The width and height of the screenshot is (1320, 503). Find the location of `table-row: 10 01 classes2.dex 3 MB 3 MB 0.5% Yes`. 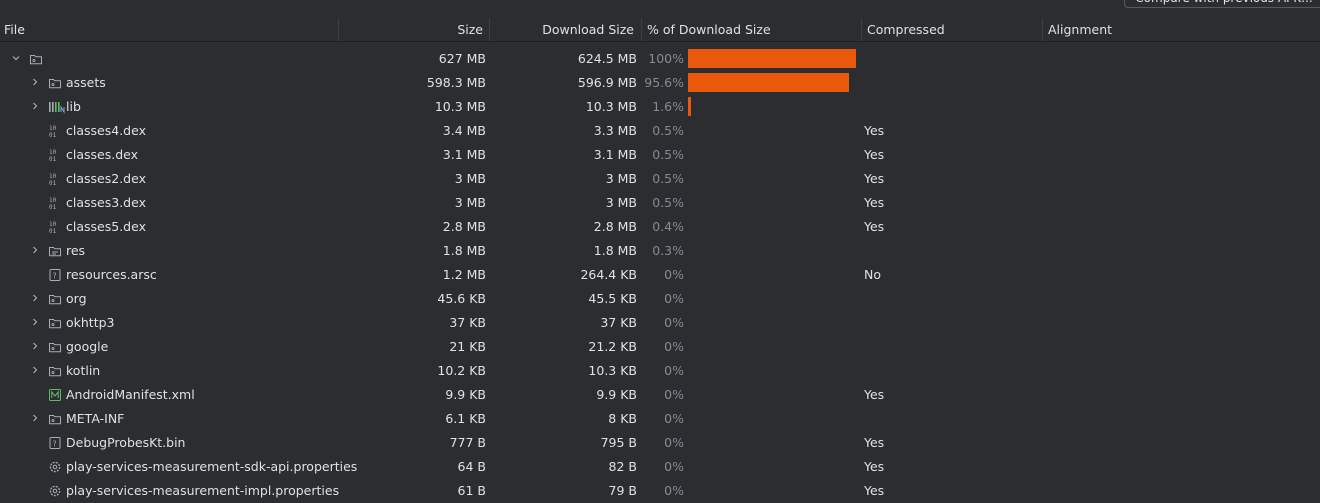

table-row: 10 01 classes2.dex 3 MB 3 MB 0.5% Yes is located at coordinates (660, 179).